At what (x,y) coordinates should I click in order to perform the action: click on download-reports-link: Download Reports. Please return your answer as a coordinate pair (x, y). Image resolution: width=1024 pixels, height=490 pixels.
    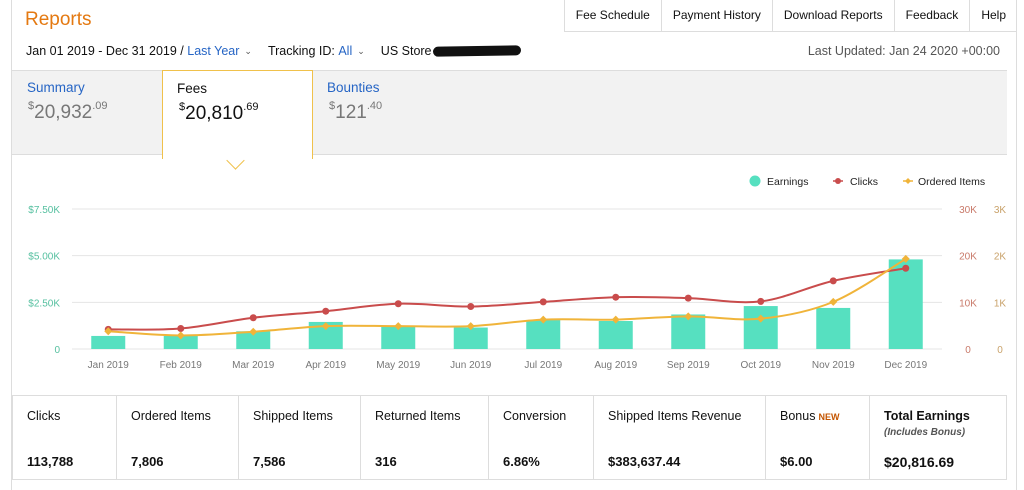
    Looking at the image, I should click on (834, 15).